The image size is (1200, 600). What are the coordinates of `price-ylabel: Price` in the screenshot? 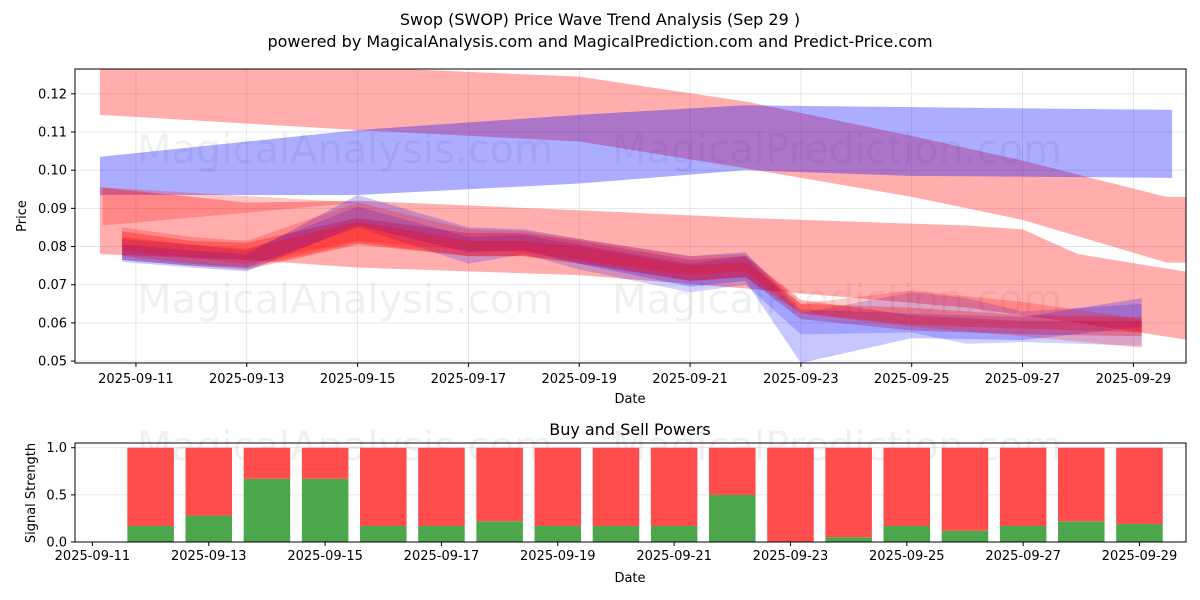 It's located at (22, 216).